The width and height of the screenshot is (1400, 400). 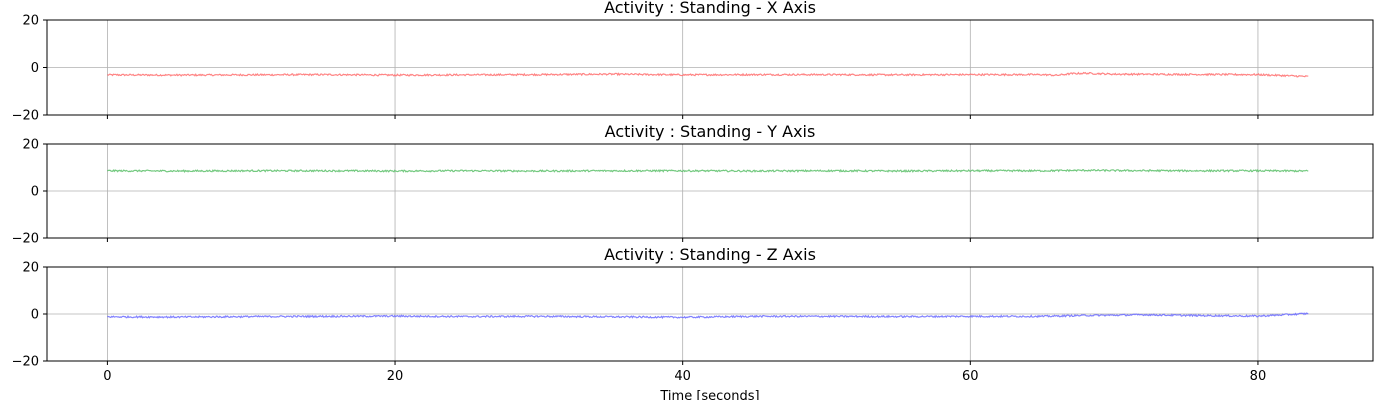 I want to click on subplot-title: Activity : Standing - X Axis, so click(x=710, y=8).